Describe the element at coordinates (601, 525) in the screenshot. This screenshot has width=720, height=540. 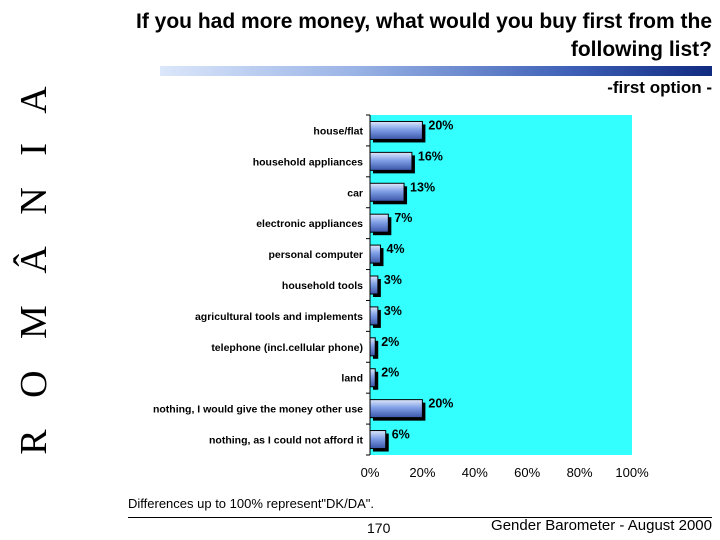
I see `source-label: Gender Barometer - August 2000` at that location.